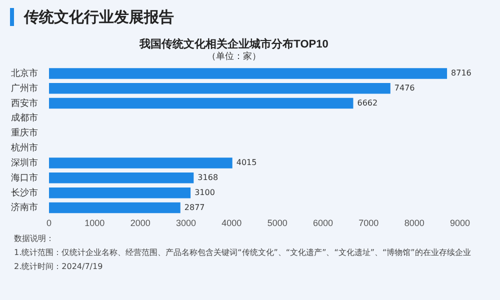 The height and width of the screenshot is (300, 500). What do you see at coordinates (233, 44) in the screenshot?
I see `chart-title: 我国传统文化相关企业城市分布TOP10` at bounding box center [233, 44].